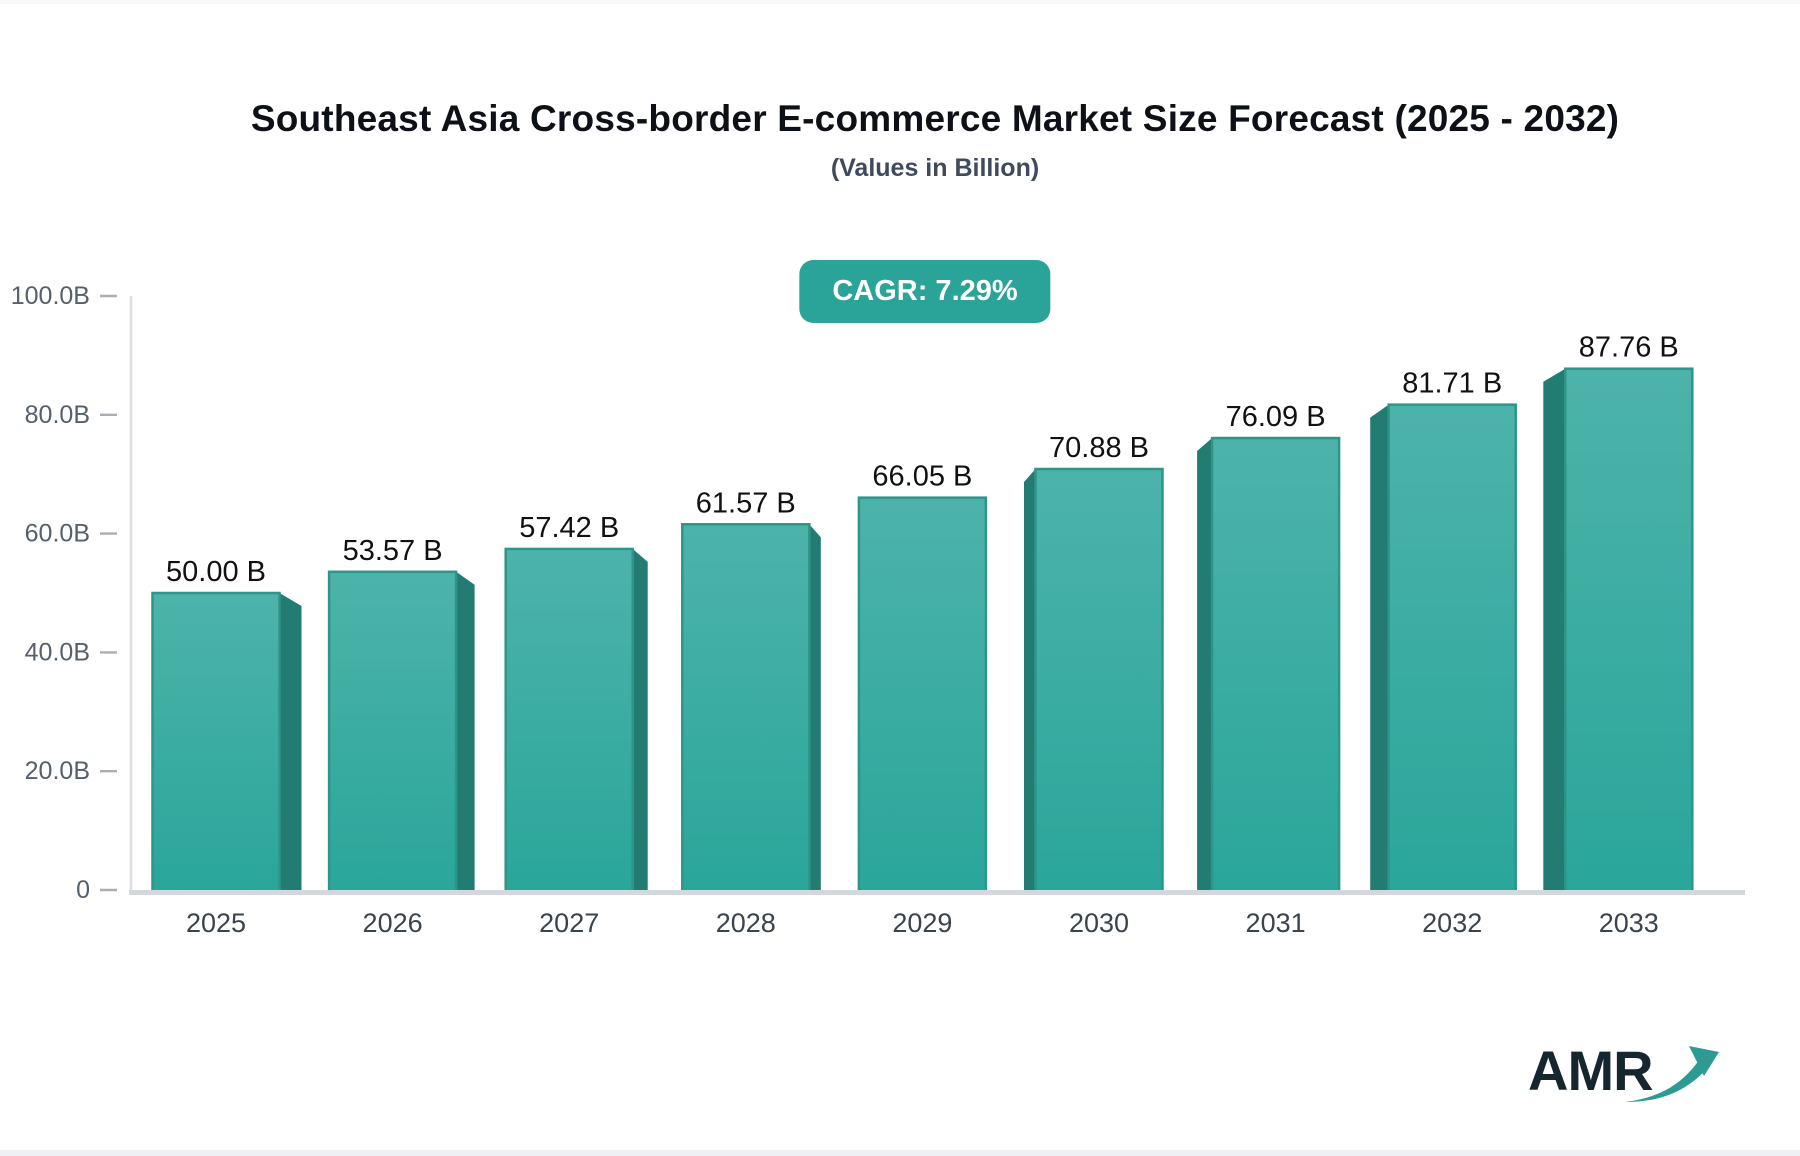 The image size is (1800, 1156). I want to click on x-axis-line, so click(937, 892).